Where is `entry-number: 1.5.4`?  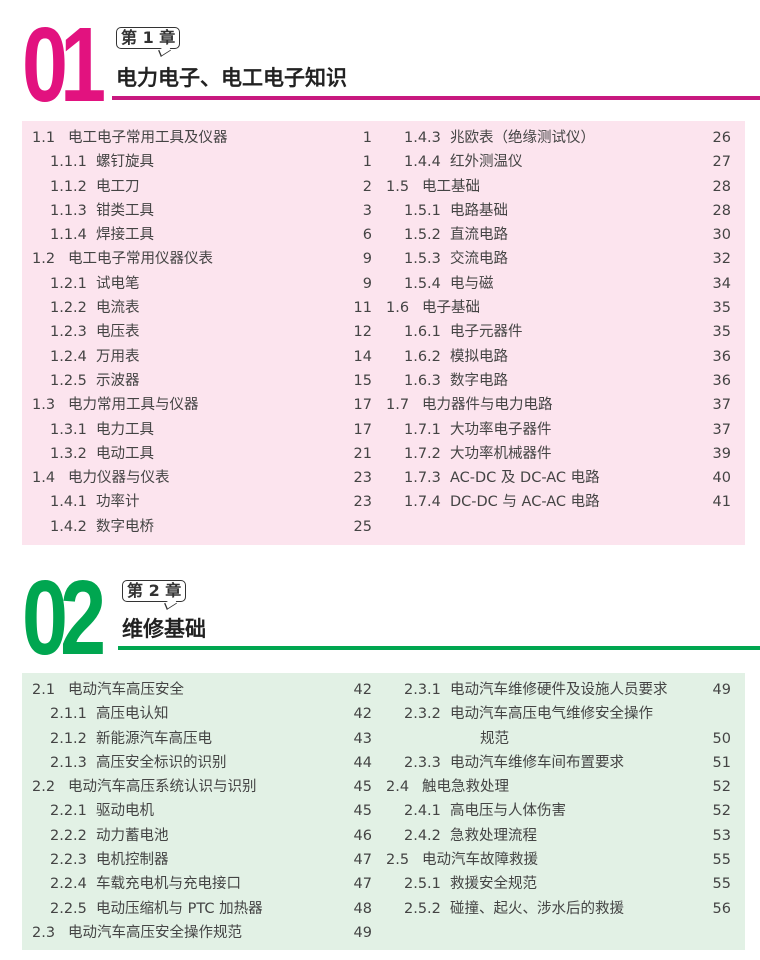 entry-number: 1.5.4 is located at coordinates (422, 283).